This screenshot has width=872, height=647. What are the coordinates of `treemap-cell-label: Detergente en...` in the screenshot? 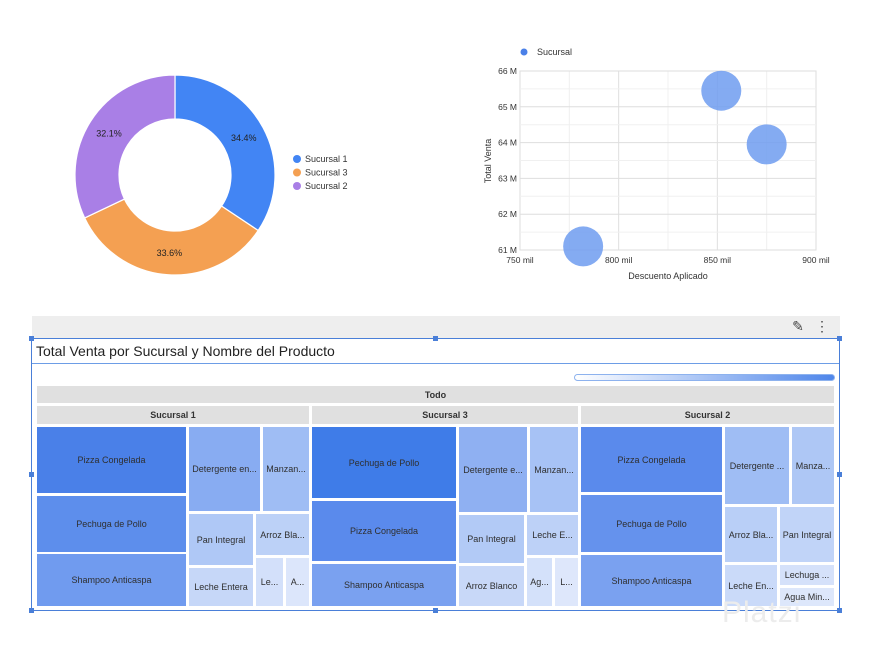 It's located at (224, 469).